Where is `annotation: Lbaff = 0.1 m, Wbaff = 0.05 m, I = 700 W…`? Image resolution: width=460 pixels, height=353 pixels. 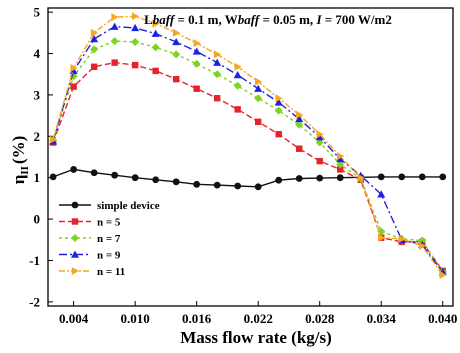
annotation: Lbaff = 0.1 m, Wbaff = 0.05 m, I = 700 W… is located at coordinates (268, 19).